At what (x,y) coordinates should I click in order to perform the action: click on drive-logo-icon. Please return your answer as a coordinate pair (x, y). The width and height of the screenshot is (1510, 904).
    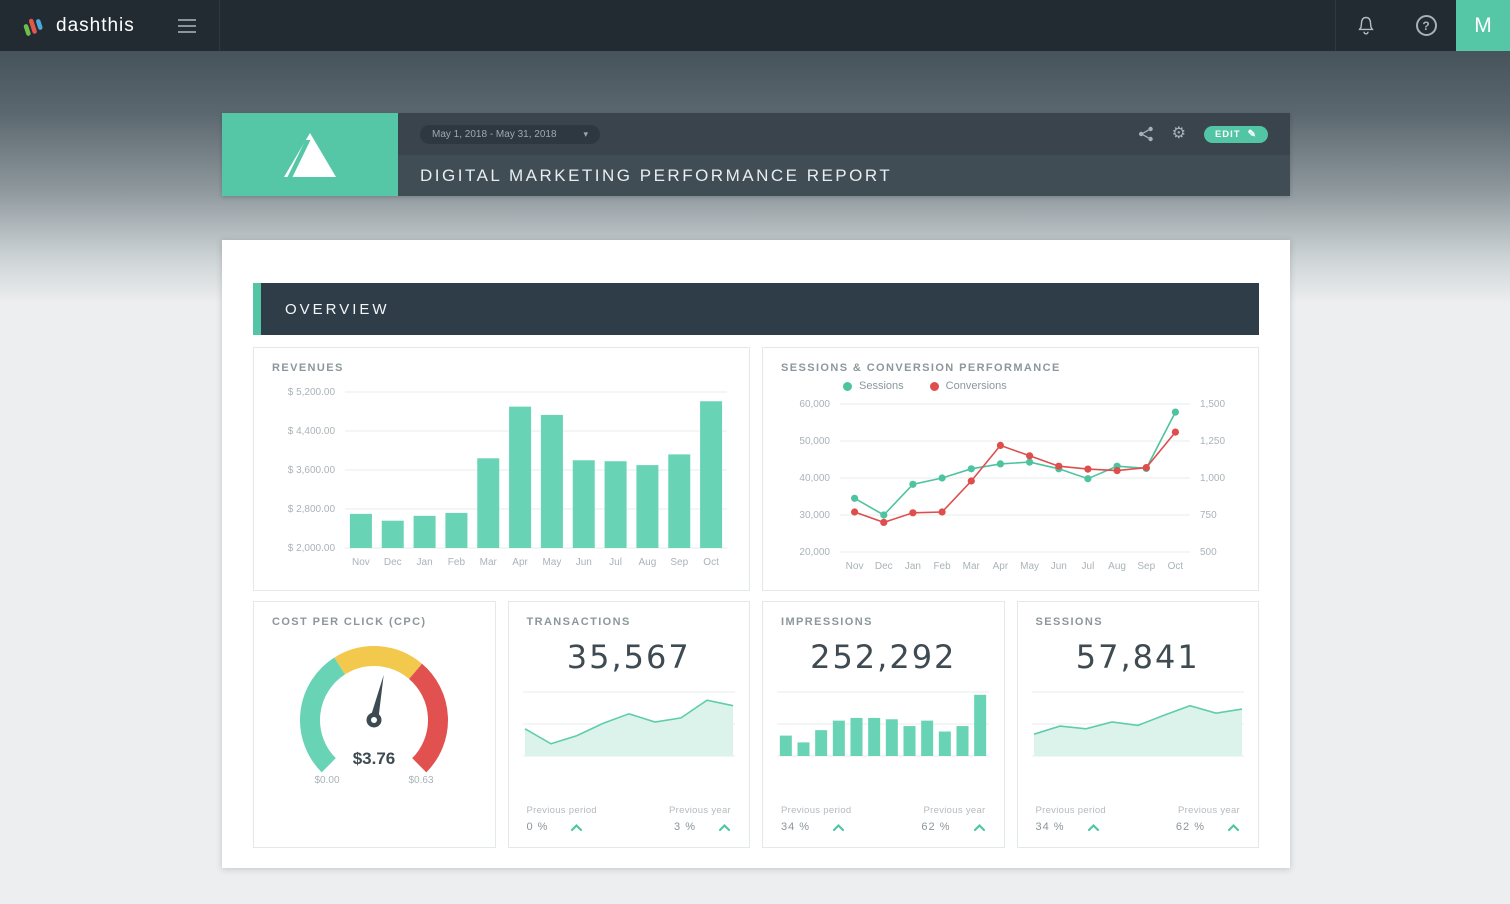
    Looking at the image, I should click on (310, 154).